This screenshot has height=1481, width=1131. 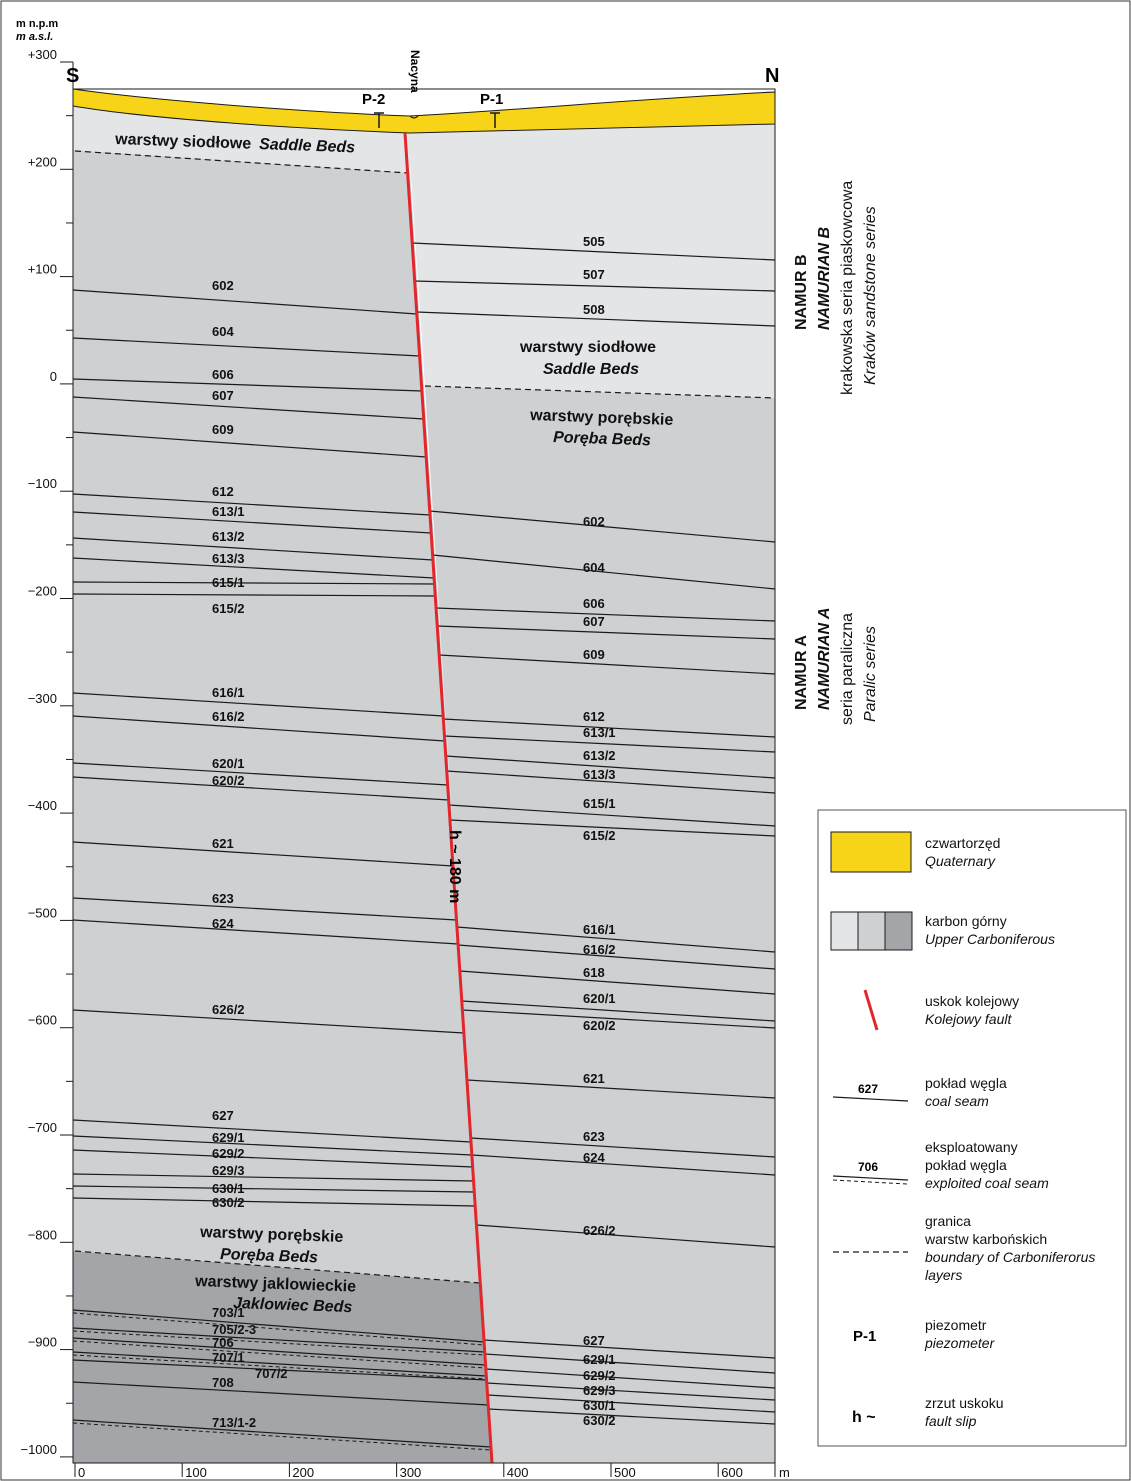 I want to click on namur-b-label: NAMUR B, so click(x=801, y=292).